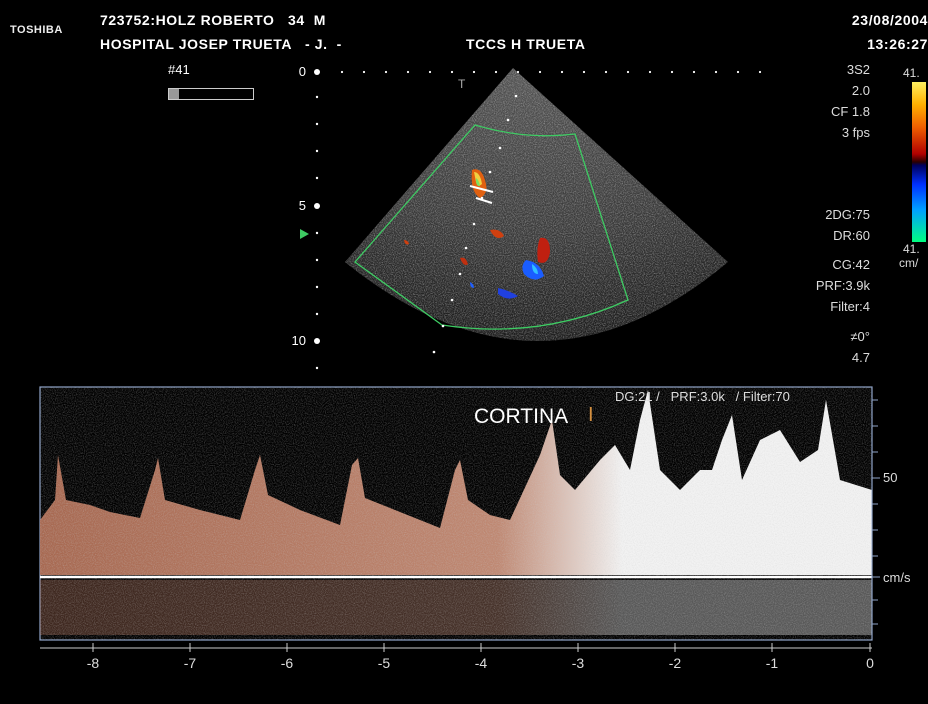  What do you see at coordinates (93, 663) in the screenshot?
I see `time-label: -8` at bounding box center [93, 663].